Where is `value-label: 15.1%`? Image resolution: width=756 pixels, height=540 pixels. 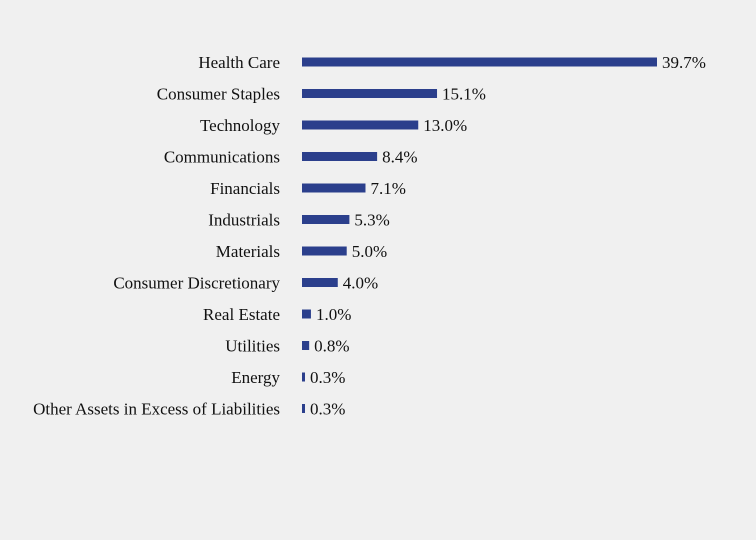
value-label: 15.1% is located at coordinates (464, 94).